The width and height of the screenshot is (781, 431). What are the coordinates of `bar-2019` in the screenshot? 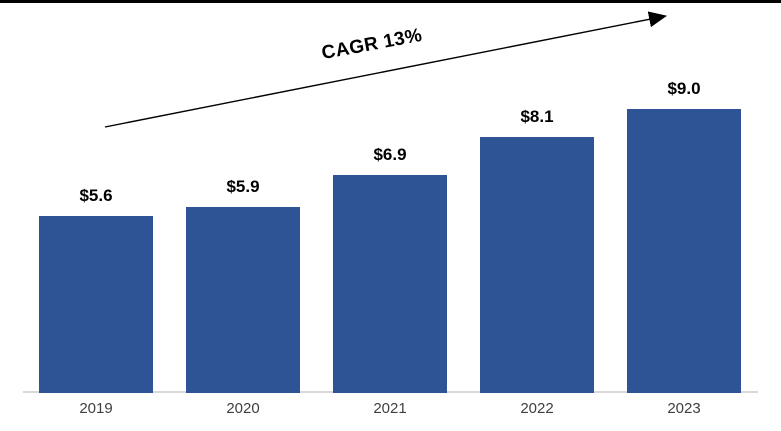 It's located at (96, 304).